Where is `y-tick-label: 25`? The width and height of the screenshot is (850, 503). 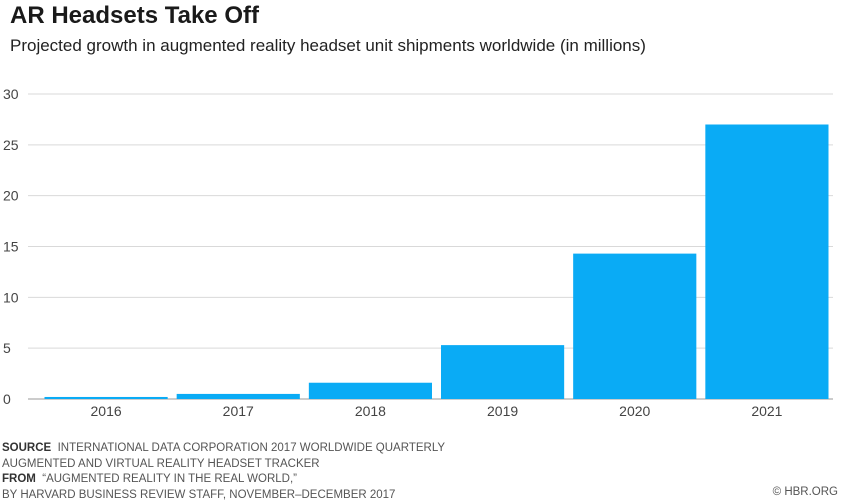
y-tick-label: 25 is located at coordinates (11, 145).